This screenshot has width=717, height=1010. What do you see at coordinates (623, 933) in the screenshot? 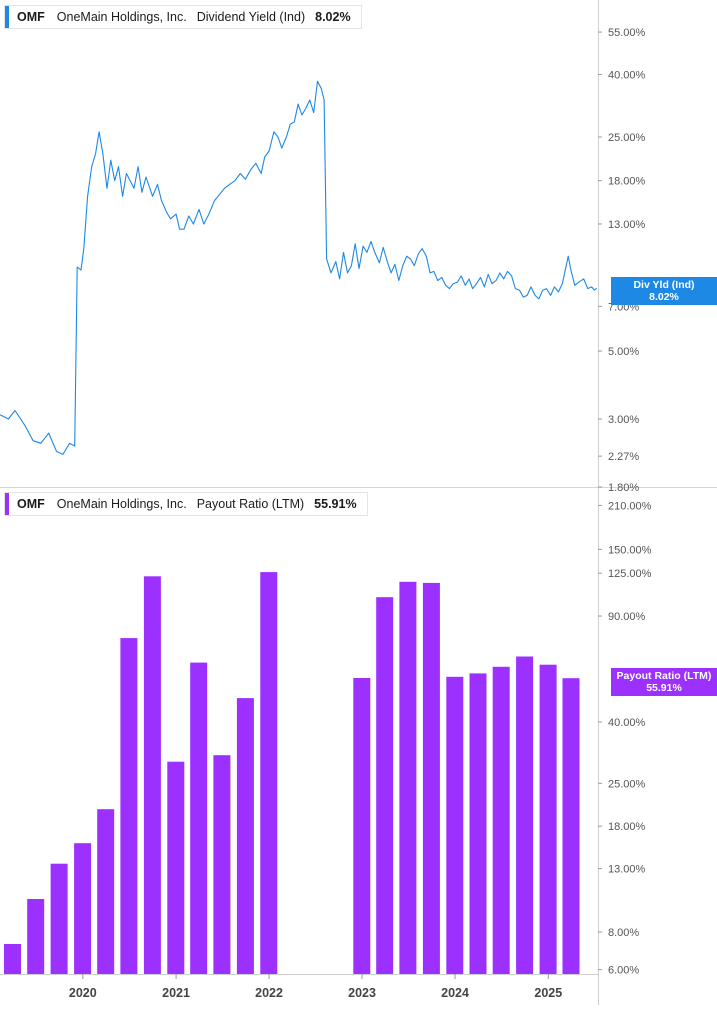
I see `payout-y-tick-label: 8.00%` at bounding box center [623, 933].